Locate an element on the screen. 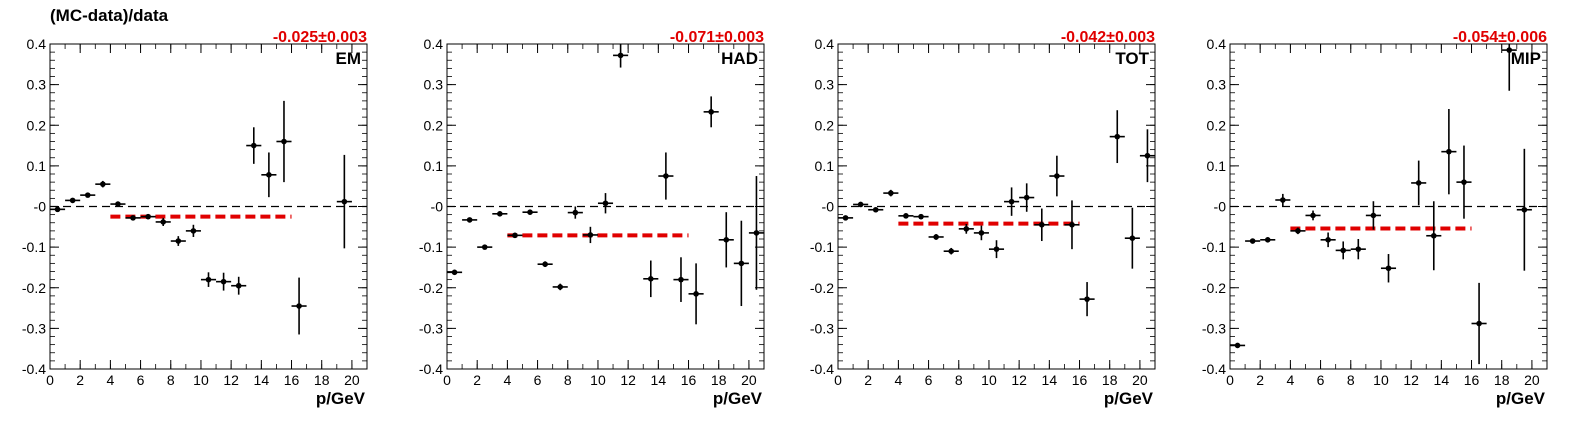  y-tick-label: -0 is located at coordinates (828, 207).